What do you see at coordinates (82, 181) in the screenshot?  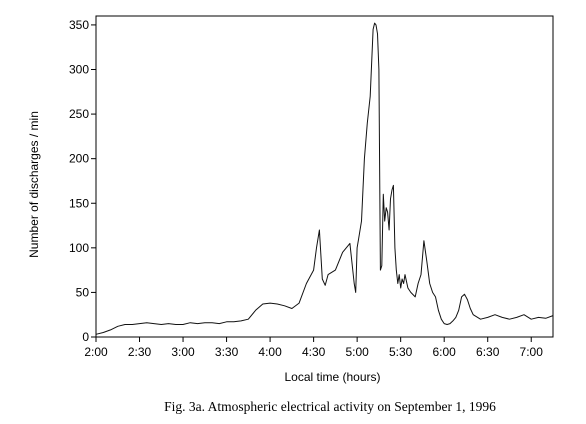 I see `y-axis-ticks: 0 50 100 150 200 250 300 350` at bounding box center [82, 181].